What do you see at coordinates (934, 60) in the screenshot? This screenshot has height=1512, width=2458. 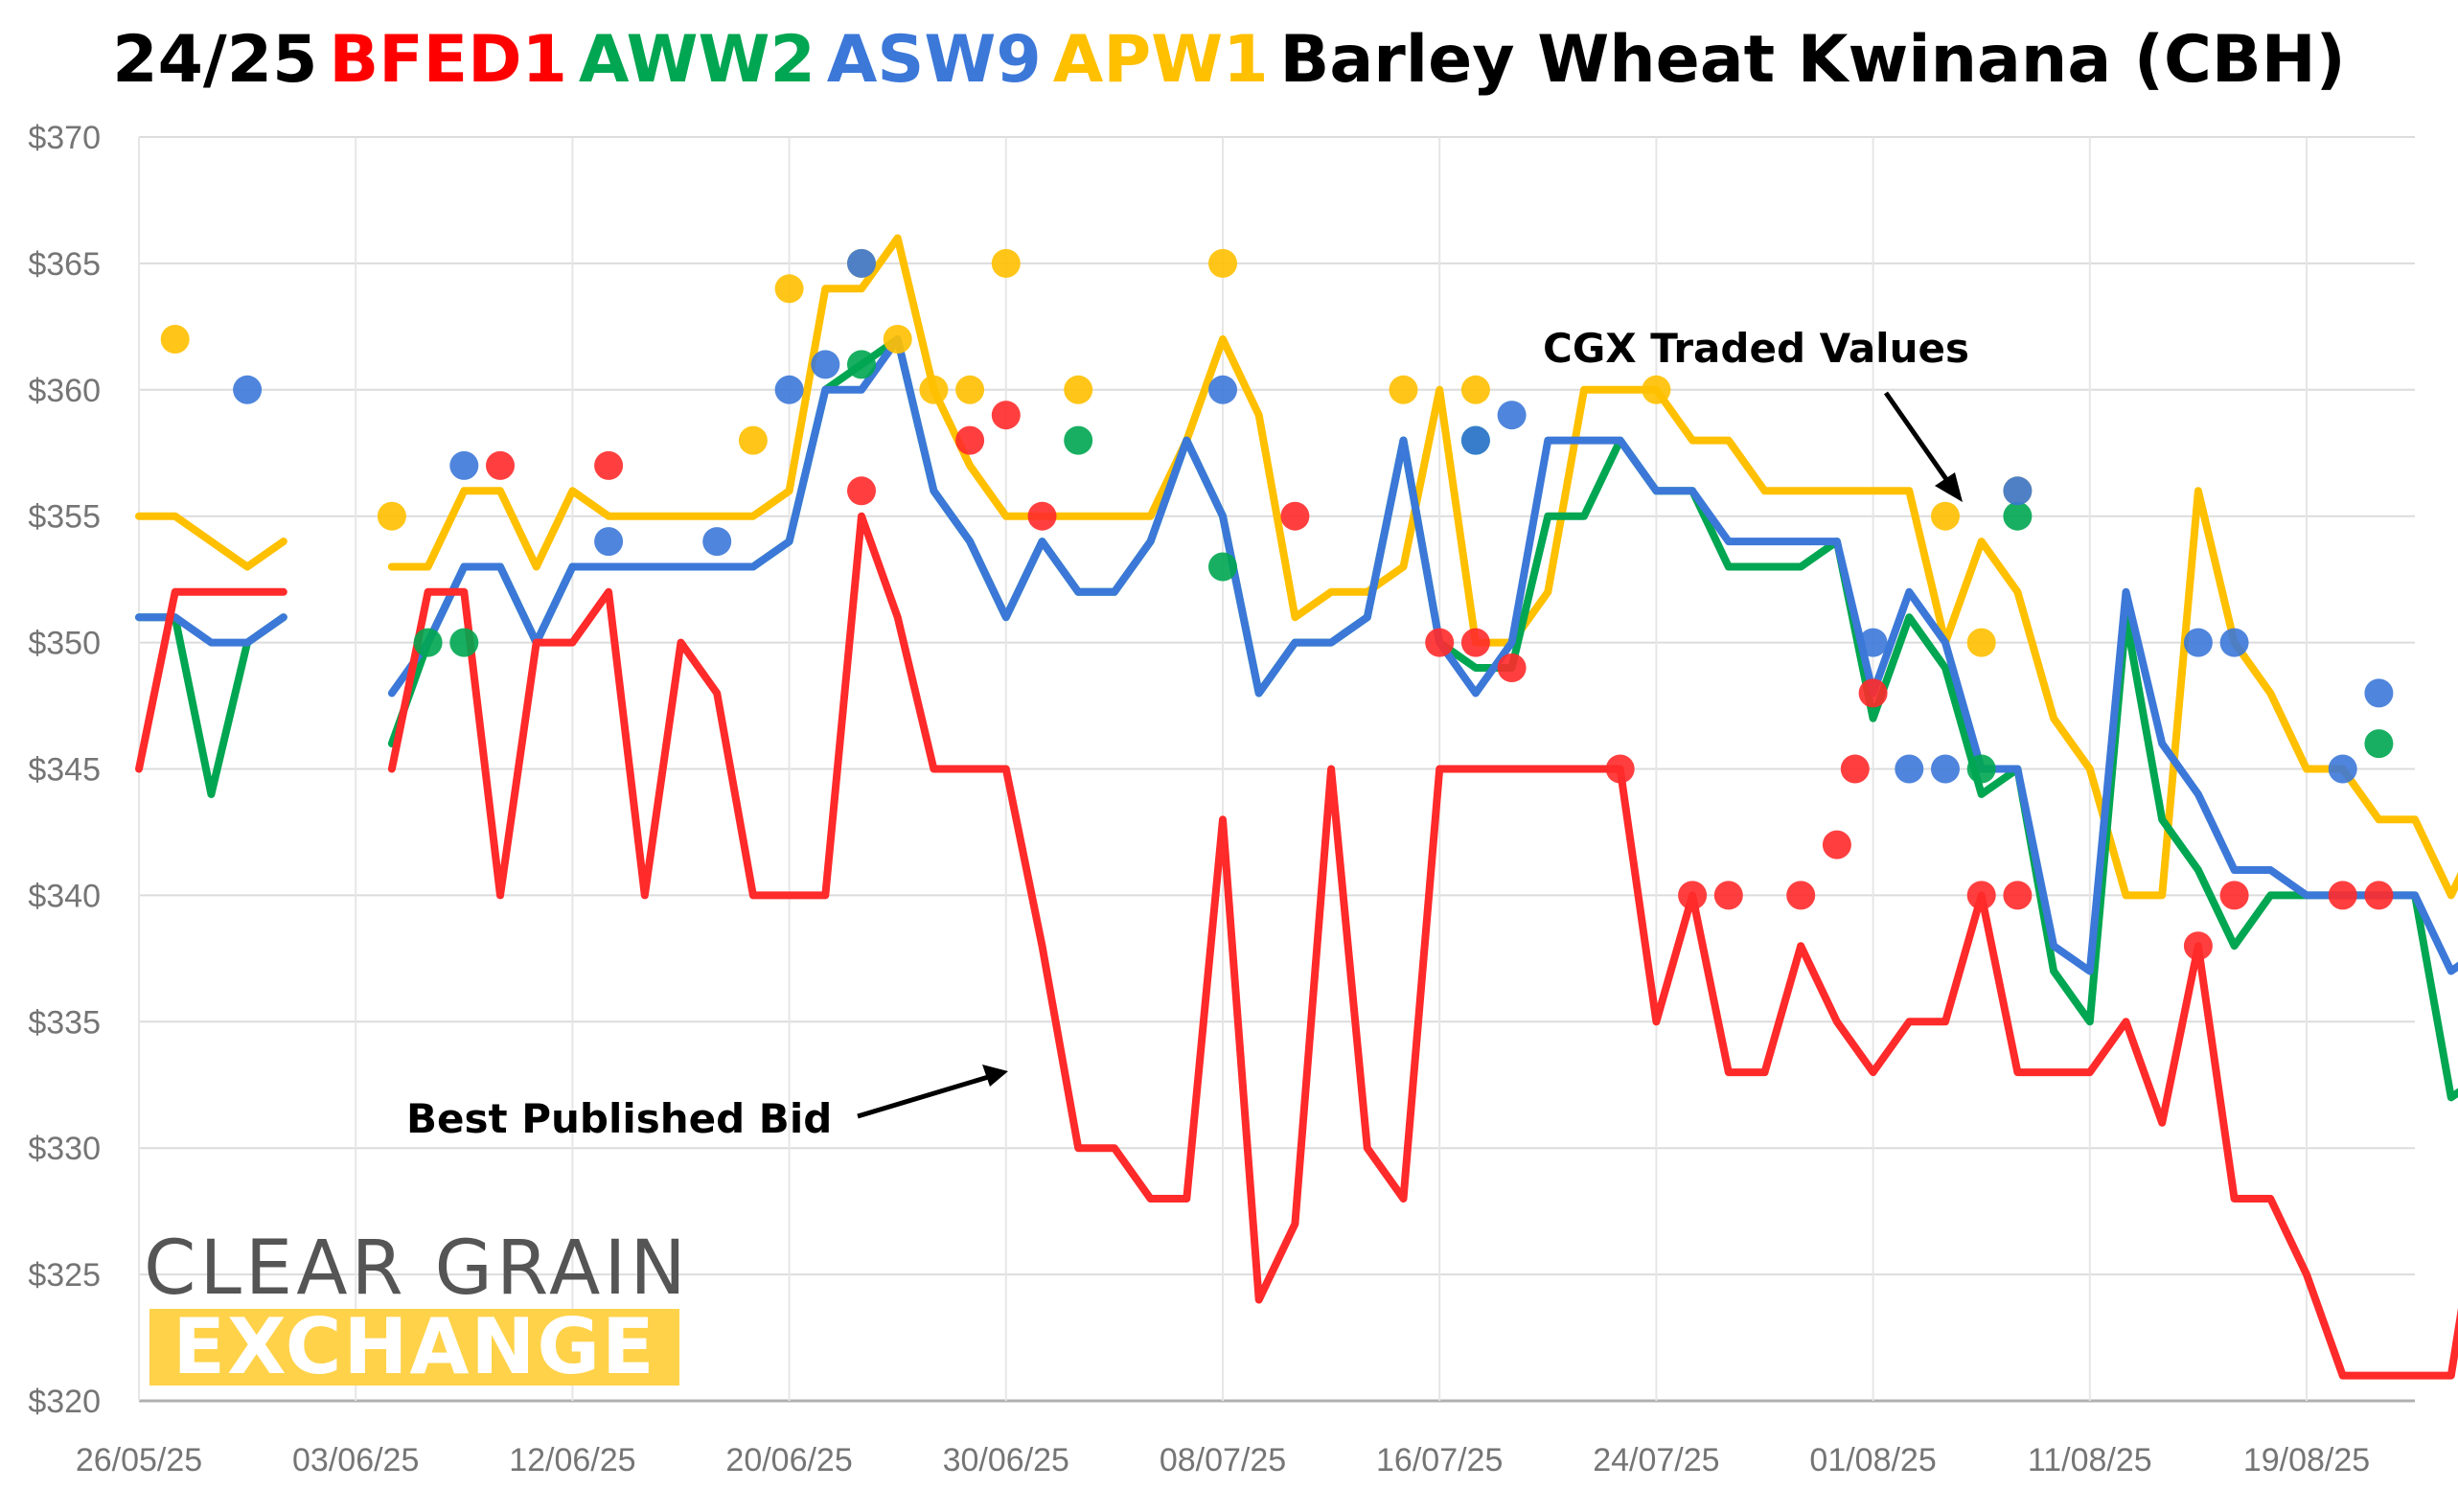 I see `title-grade-asw9: ASW9` at bounding box center [934, 60].